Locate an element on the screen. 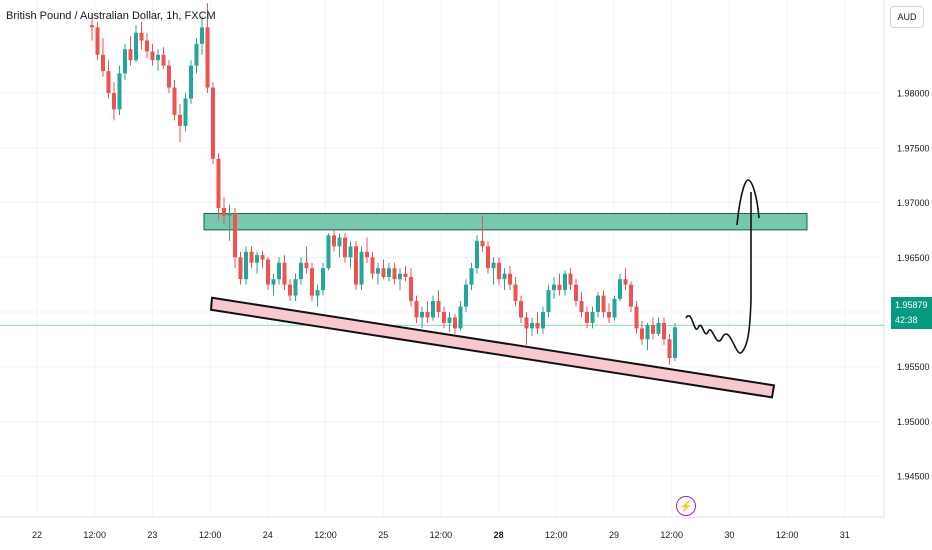  x-tick-label: 28 is located at coordinates (499, 535).